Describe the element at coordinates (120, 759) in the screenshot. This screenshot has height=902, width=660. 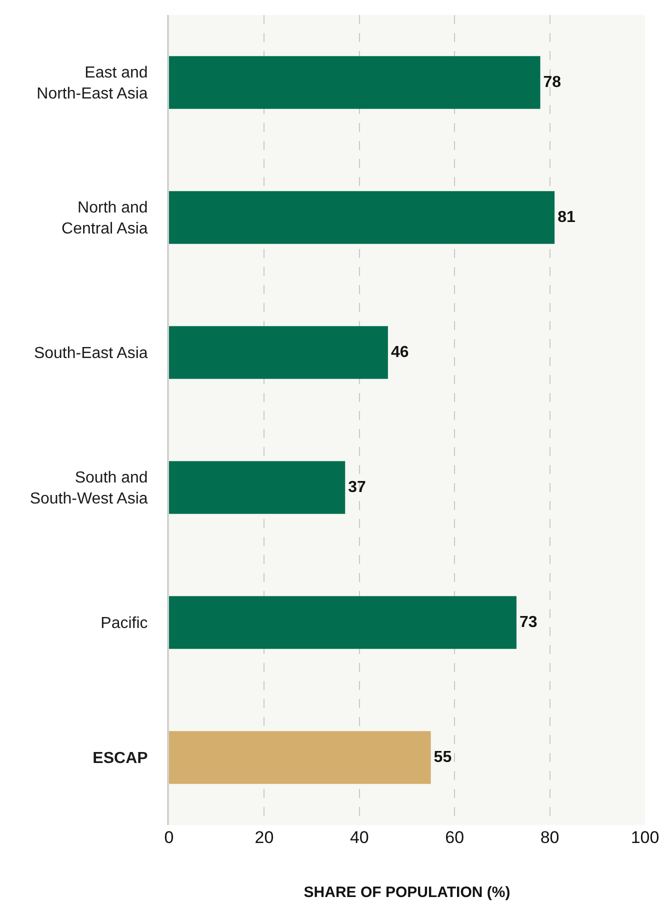
I see `y-tick-label: ESCAP` at that location.